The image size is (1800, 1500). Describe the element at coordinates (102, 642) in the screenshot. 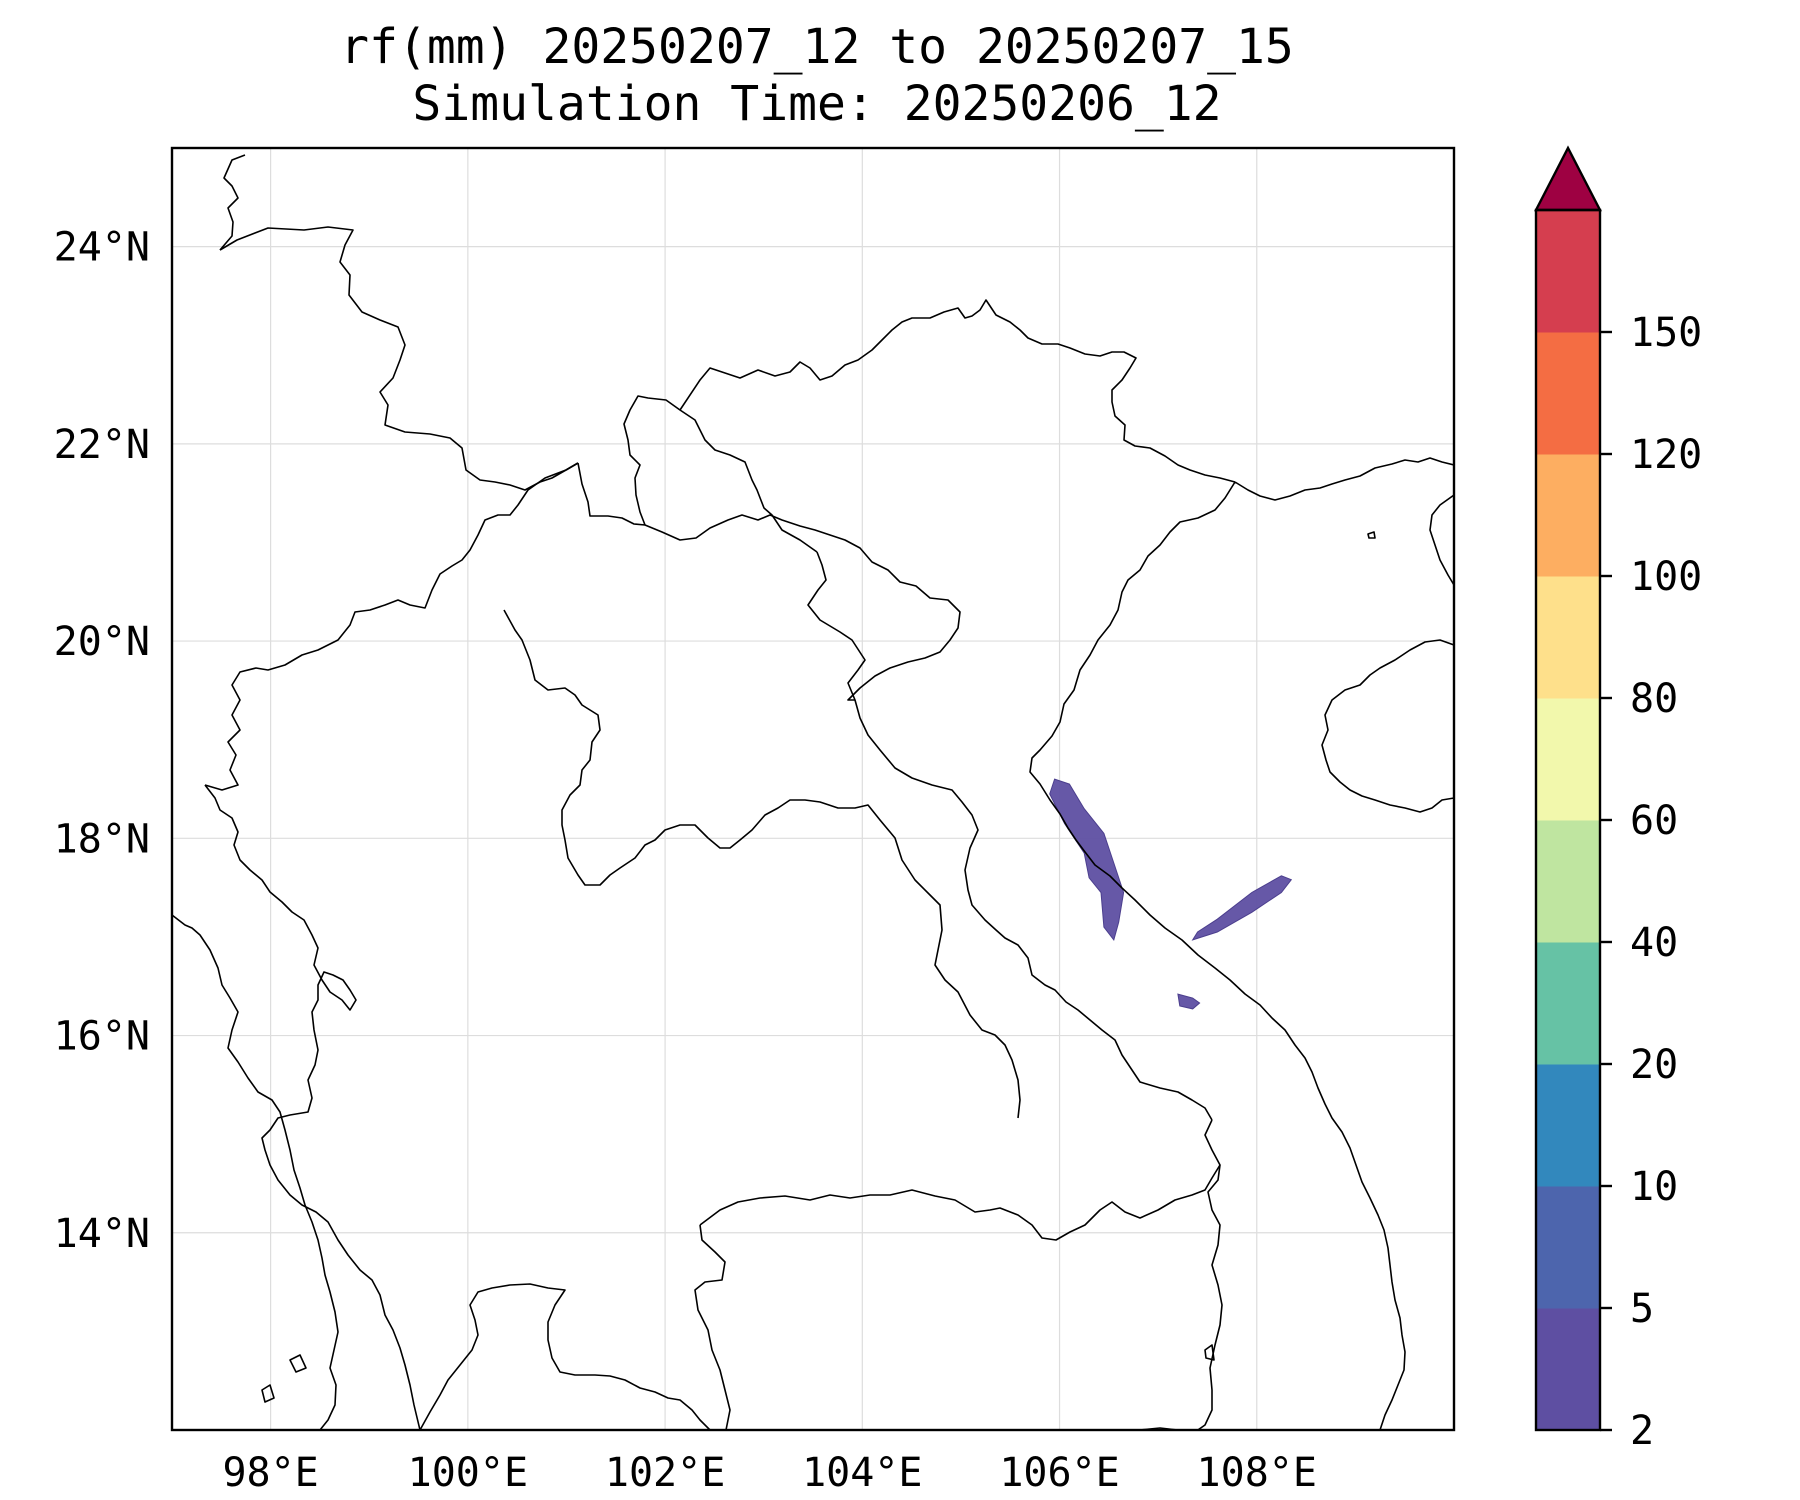

I see `lat-tick-label: 20°N` at that location.